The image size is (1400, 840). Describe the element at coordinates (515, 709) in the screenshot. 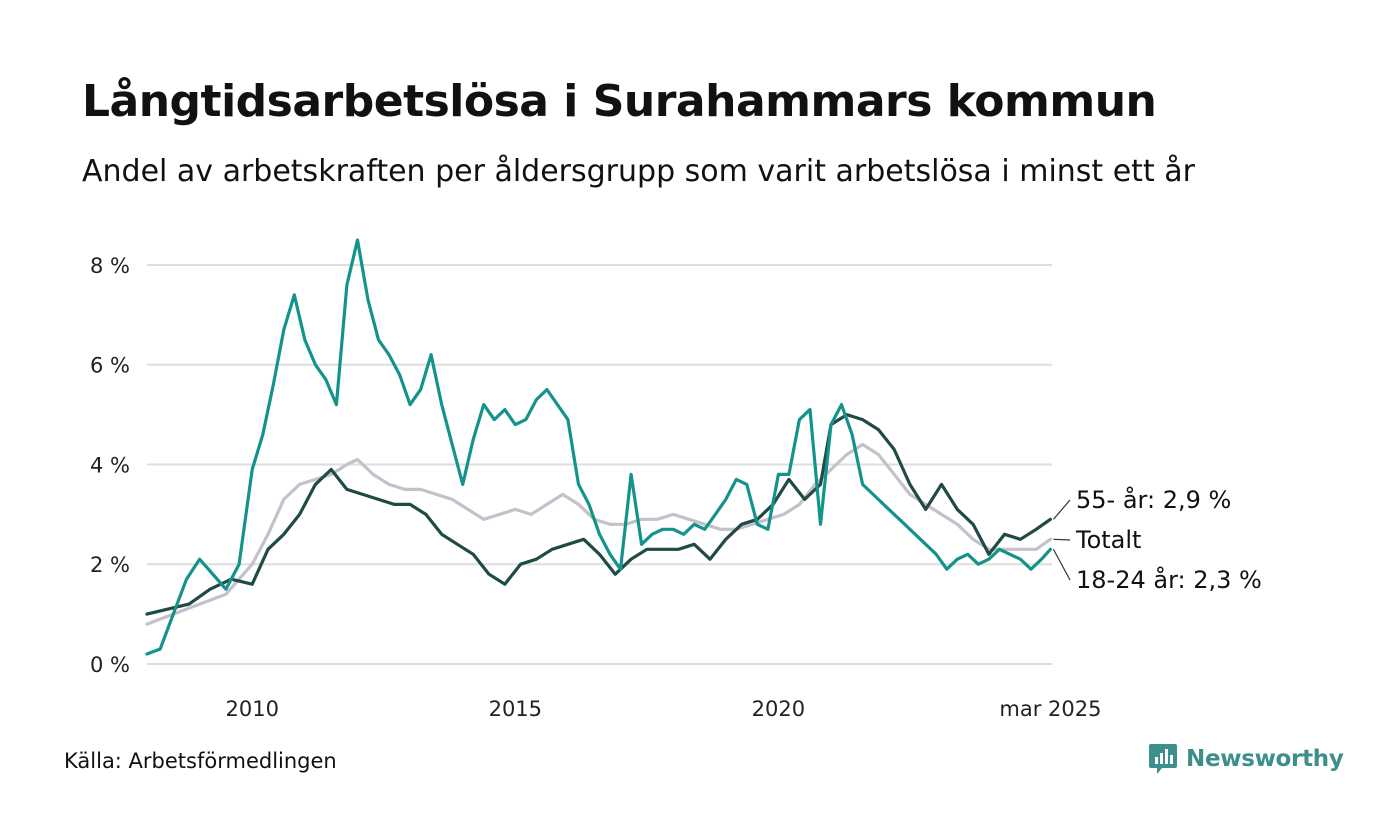

I see `x-tick-label: 2015` at that location.